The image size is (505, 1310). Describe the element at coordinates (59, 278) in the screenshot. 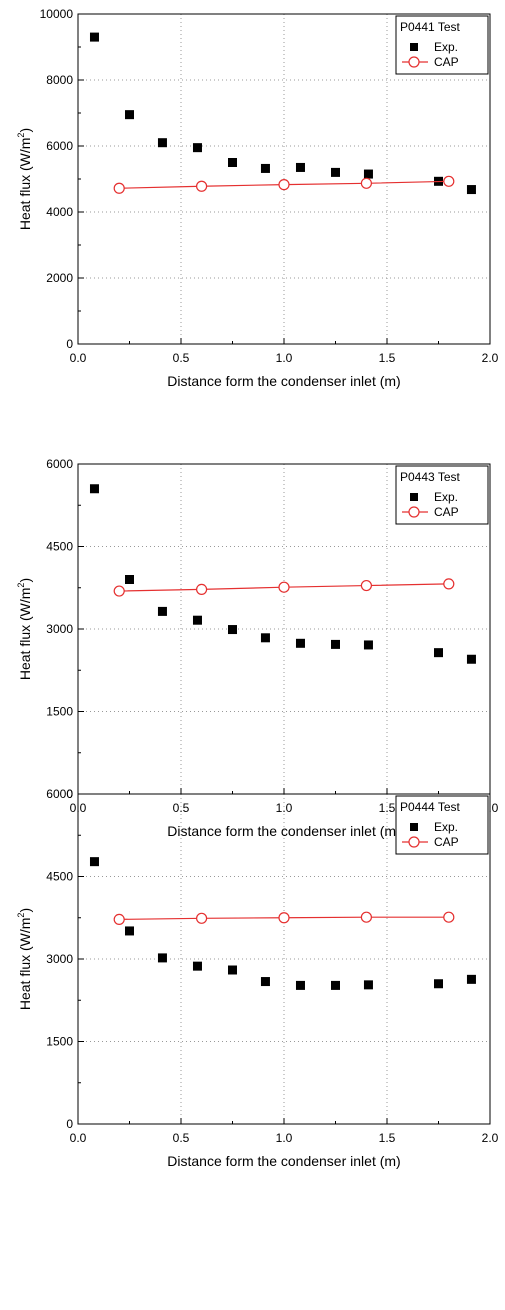

I see `y-tick-label: 2000` at that location.